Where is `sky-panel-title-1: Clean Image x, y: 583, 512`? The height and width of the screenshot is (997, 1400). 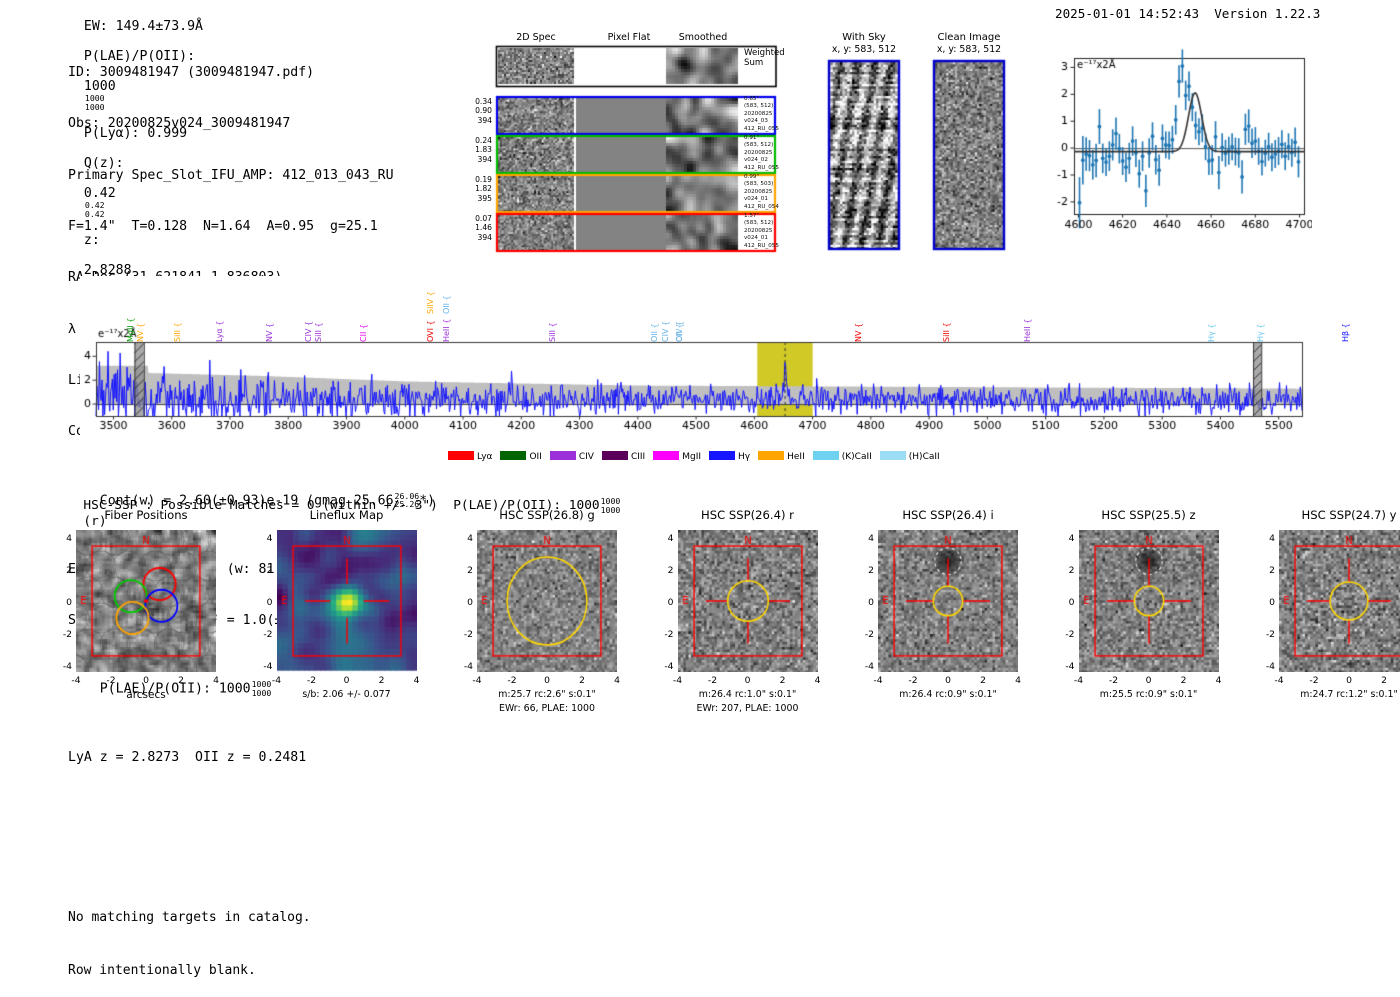 sky-panel-title-1: Clean Image x, y: 583, 512 is located at coordinates (969, 44).